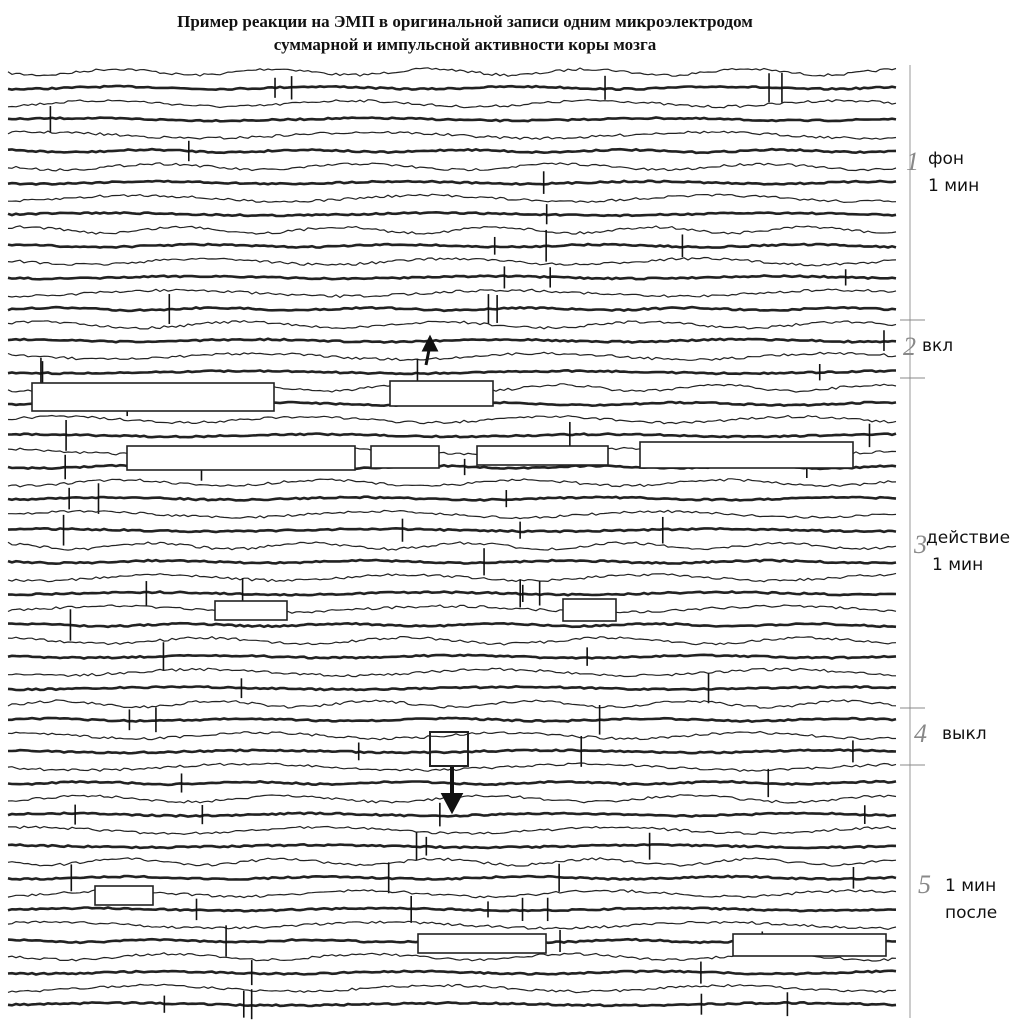 Image resolution: width=1019 pixels, height=1021 pixels. Describe the element at coordinates (924, 884) in the screenshot. I see `section-number: 5` at that location.